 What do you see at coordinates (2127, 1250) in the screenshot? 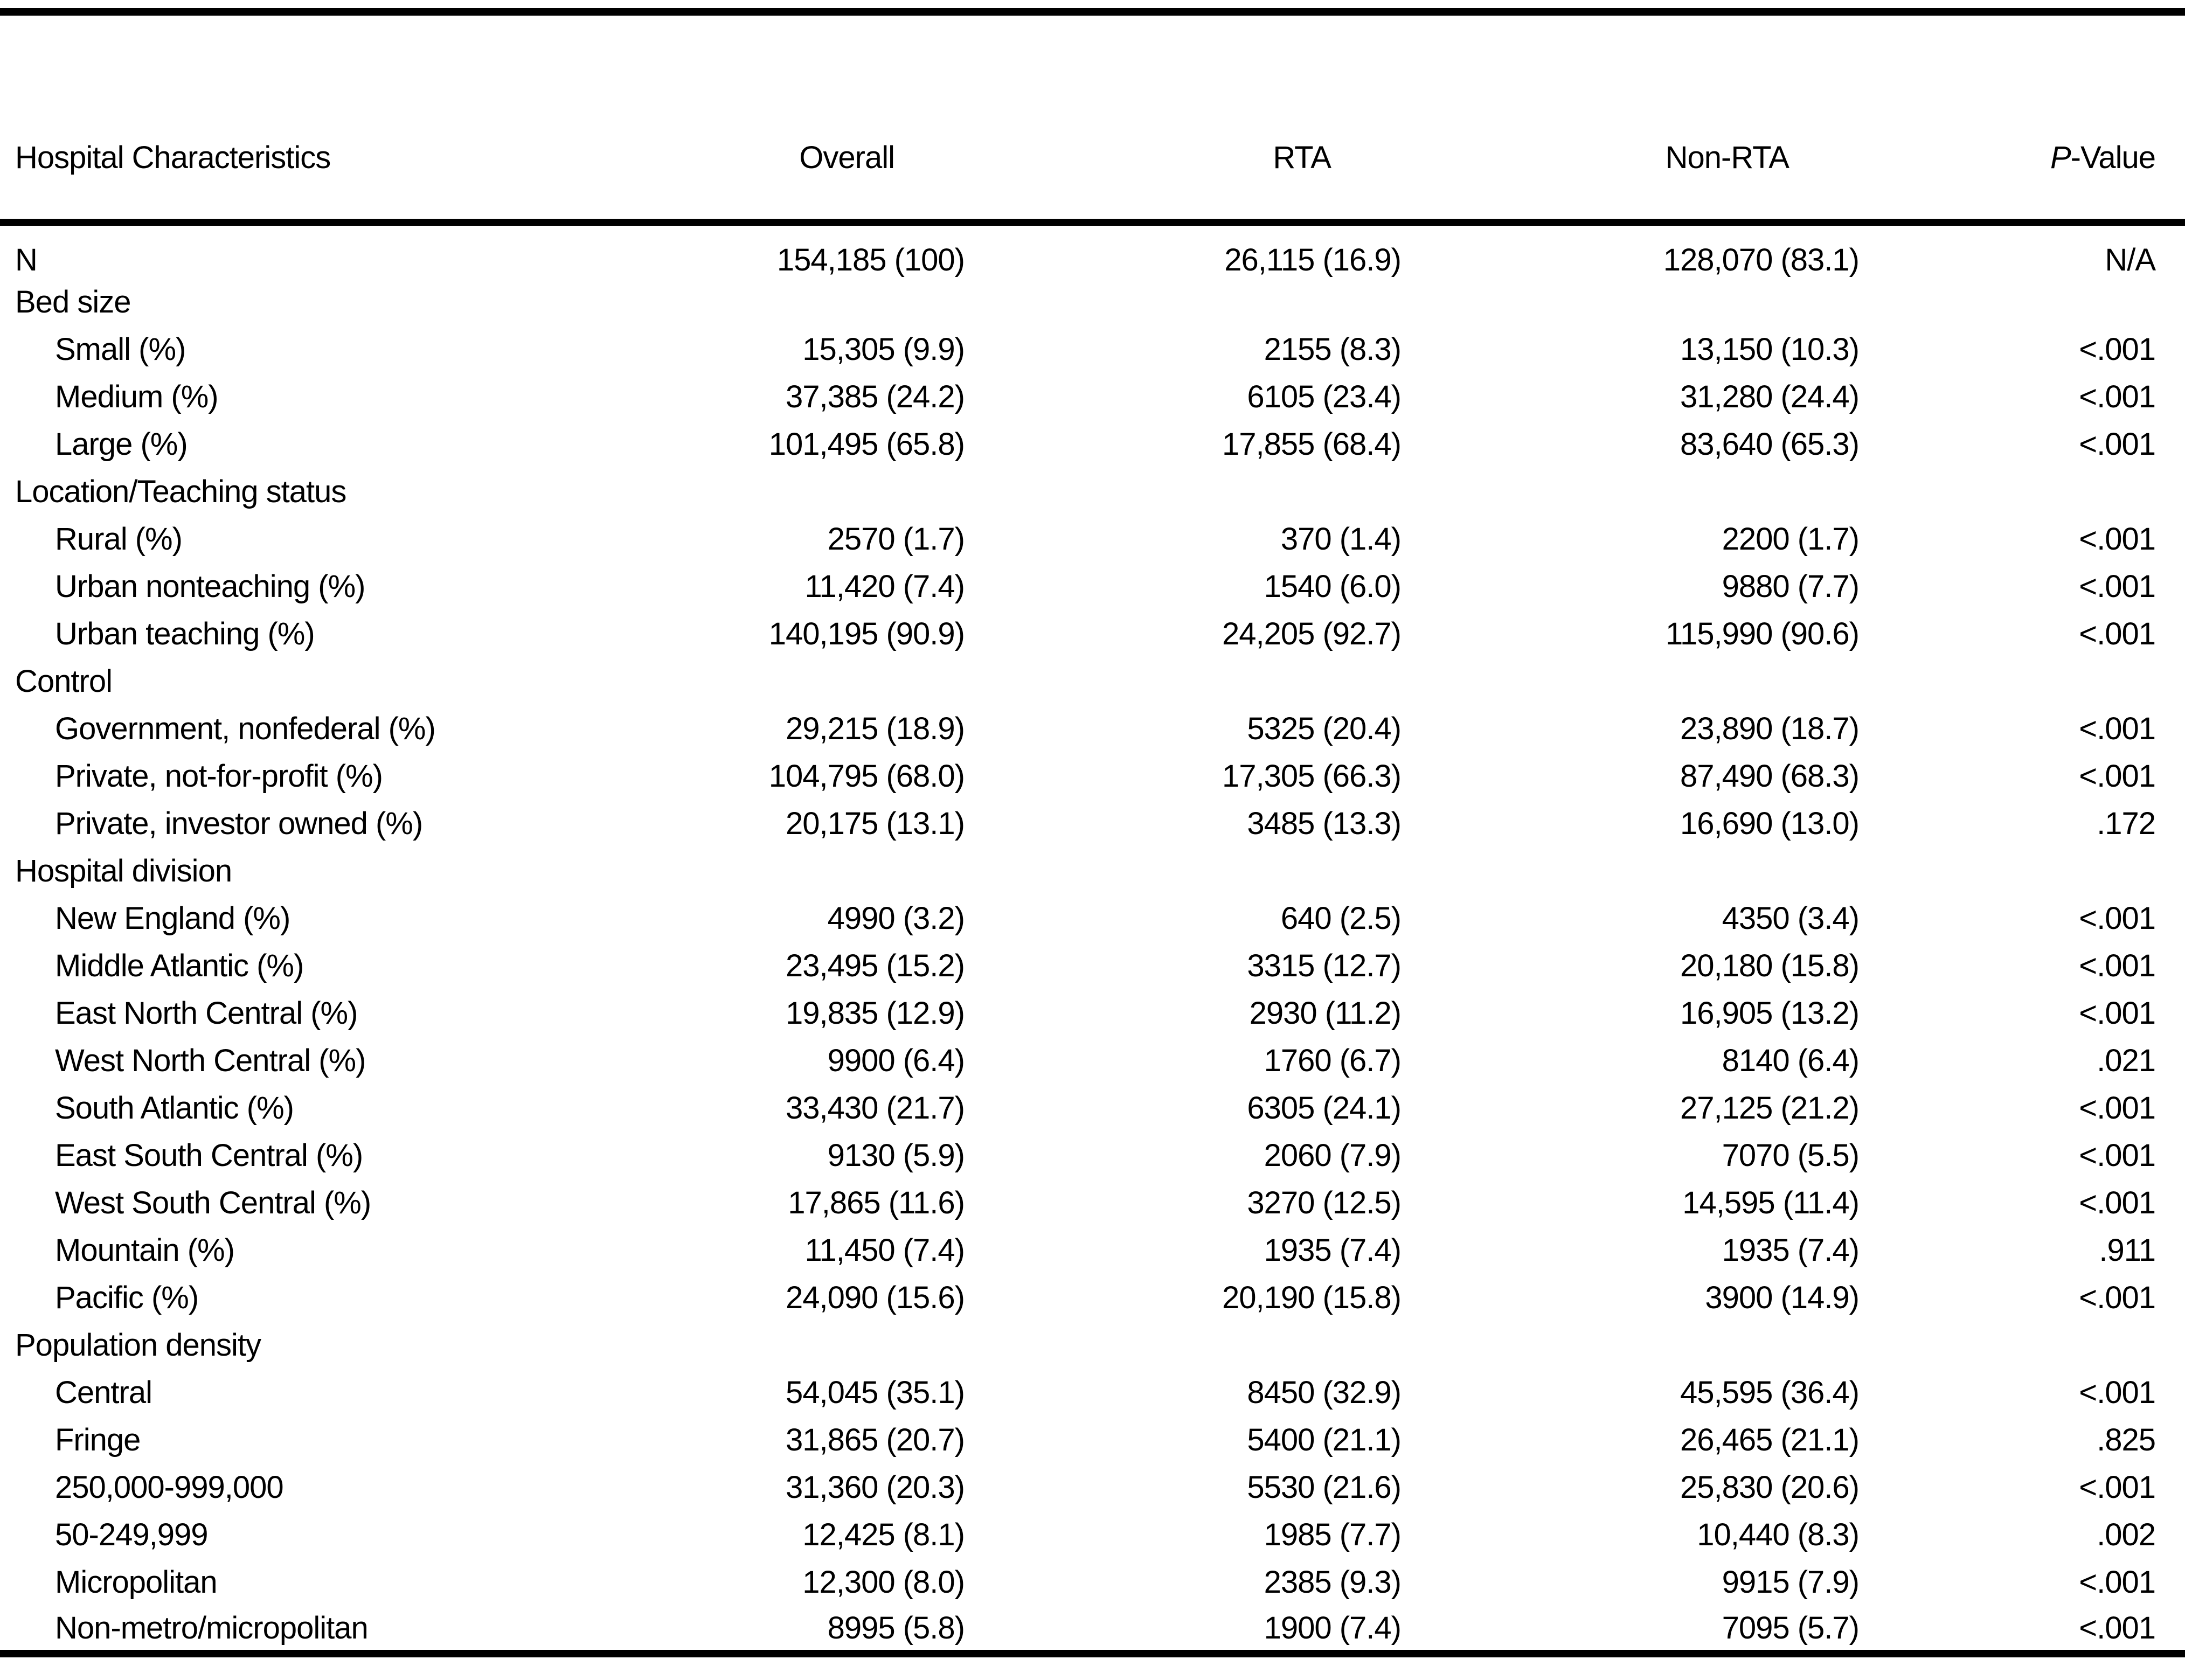
I see `cell-p-value: .911` at bounding box center [2127, 1250].